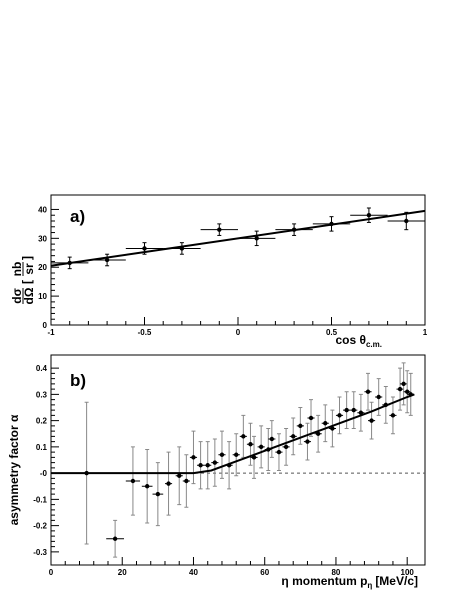 This screenshot has width=463, height=599. I want to click on panel-b-xlabel: η momentum pη [MeV/c], so click(349, 582).